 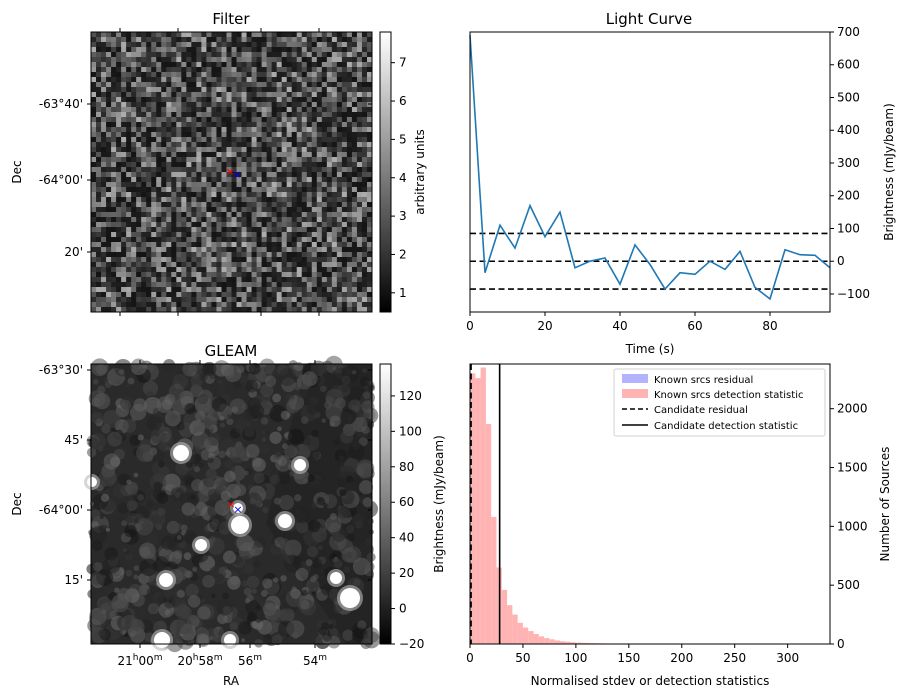 I want to click on histogram-xlabel: Normalised stdev or detection statistics, so click(x=650, y=681).